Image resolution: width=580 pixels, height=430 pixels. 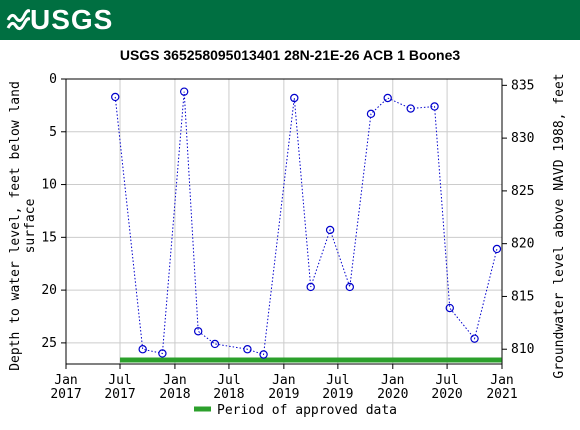 I want to click on y-left-tick-label: 20, so click(x=49, y=290).